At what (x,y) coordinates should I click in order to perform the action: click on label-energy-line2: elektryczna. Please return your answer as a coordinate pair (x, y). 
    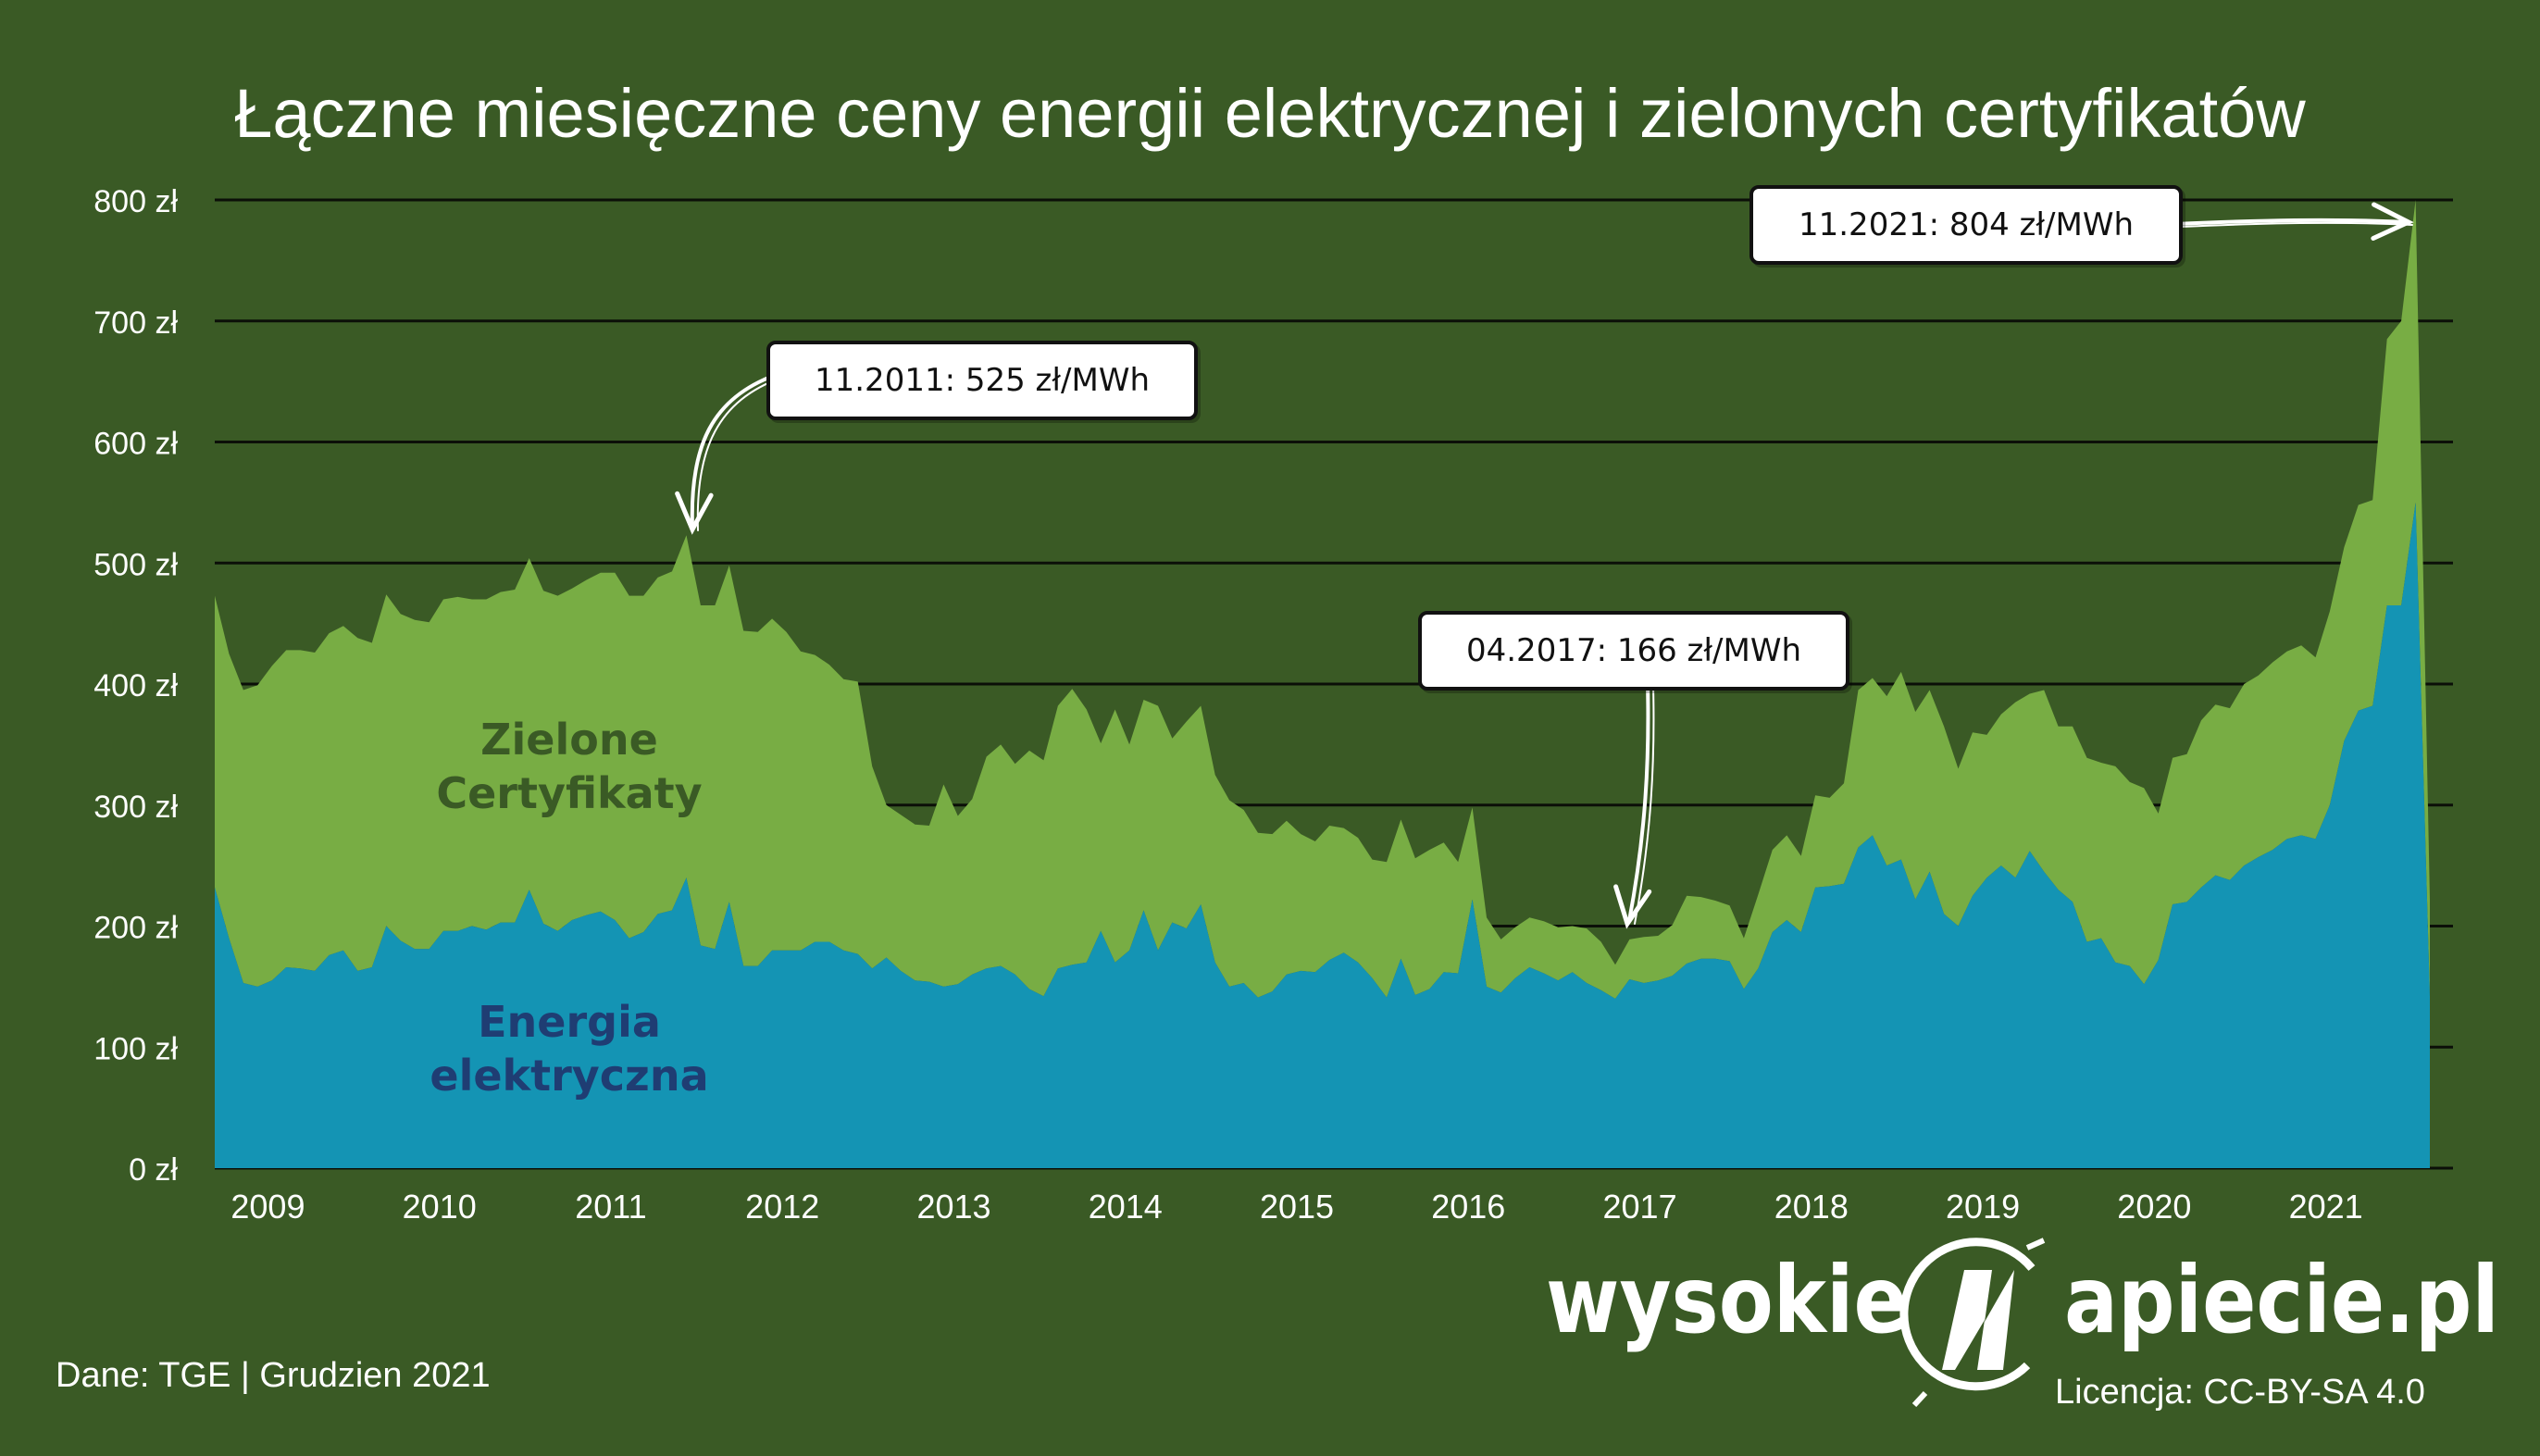
    Looking at the image, I should click on (569, 1076).